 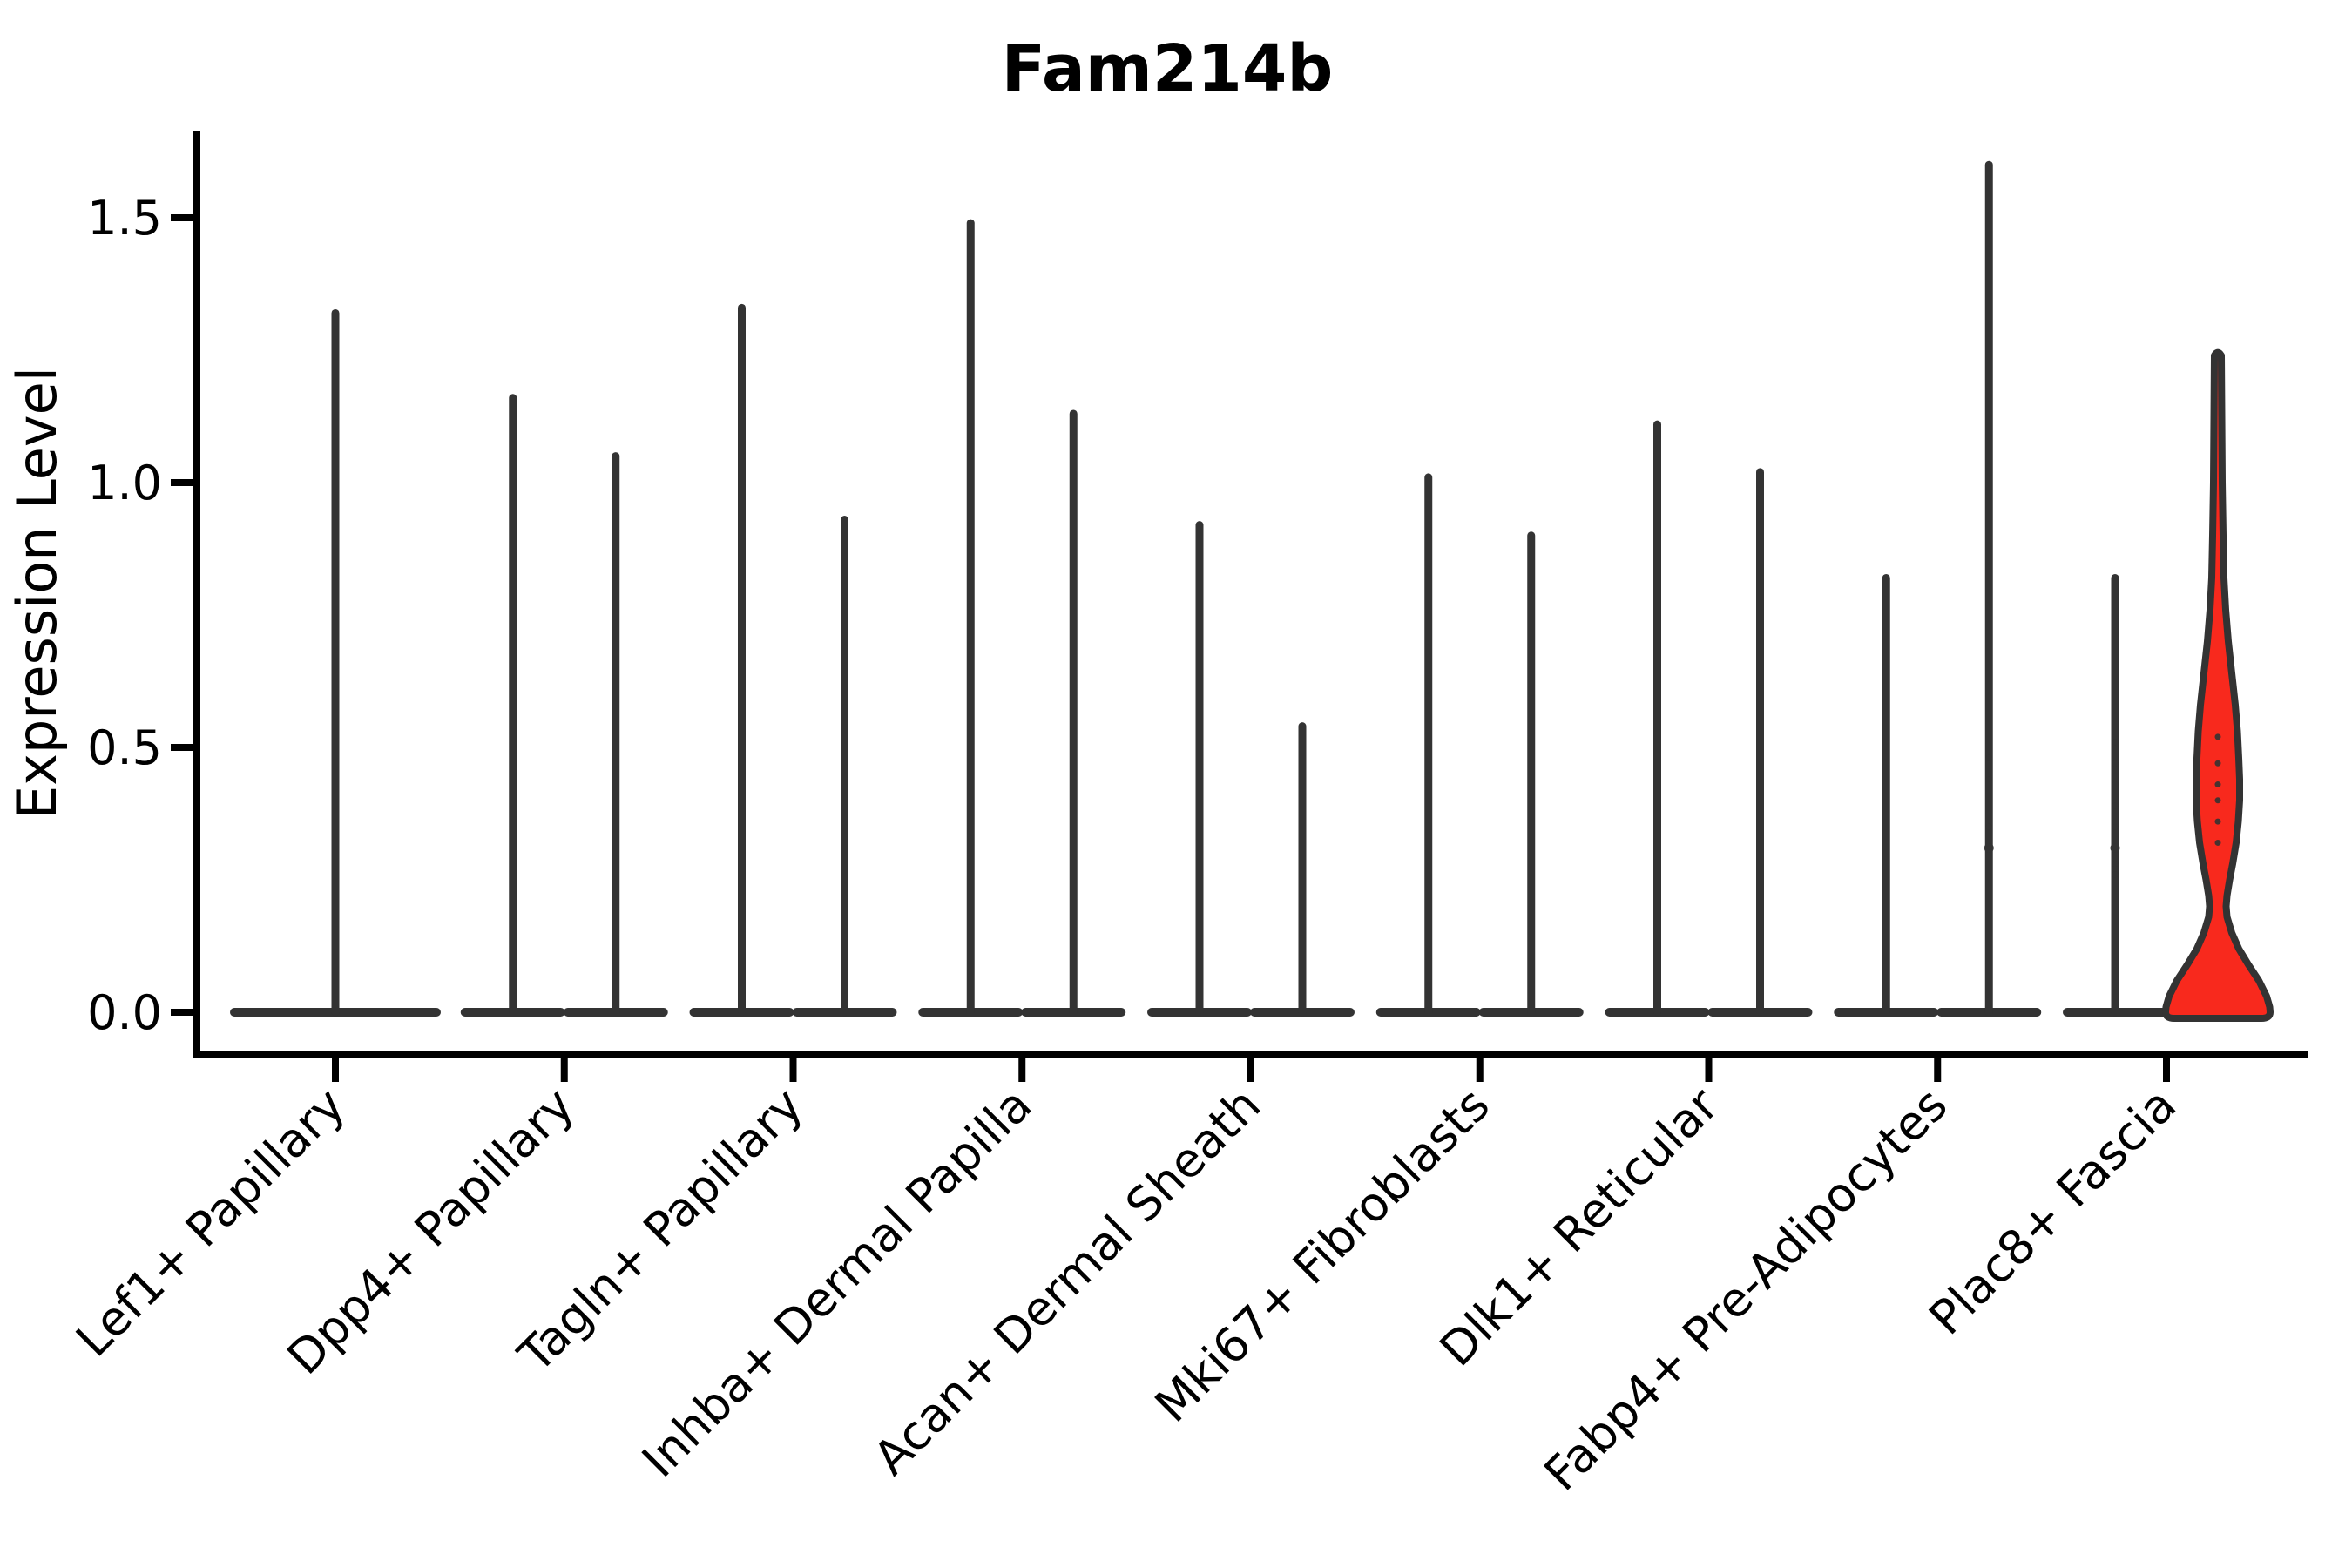 What do you see at coordinates (125, 218) in the screenshot?
I see `y-tick-label: 1.5` at bounding box center [125, 218].